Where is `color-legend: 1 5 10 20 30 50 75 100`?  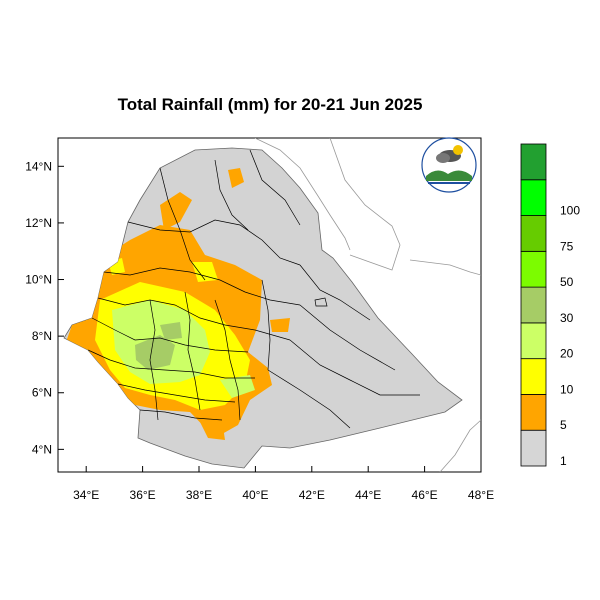 color-legend: 1 5 10 20 30 50 75 100 is located at coordinates (550, 305).